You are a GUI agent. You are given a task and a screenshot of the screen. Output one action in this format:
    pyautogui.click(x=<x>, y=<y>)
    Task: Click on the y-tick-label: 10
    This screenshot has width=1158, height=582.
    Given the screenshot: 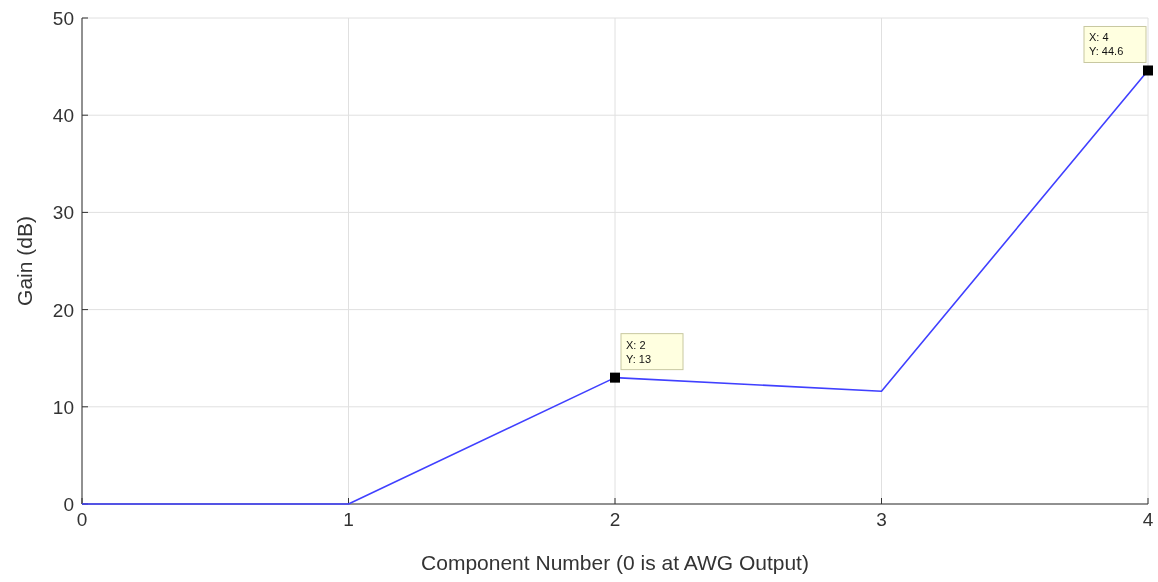 What is the action you would take?
    pyautogui.click(x=63, y=407)
    